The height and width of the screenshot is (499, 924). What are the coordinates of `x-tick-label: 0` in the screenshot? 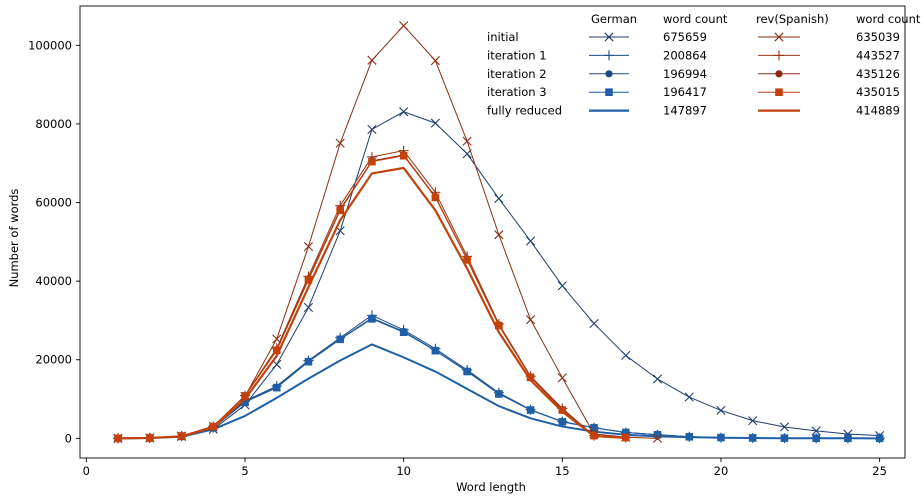 It's located at (86, 471).